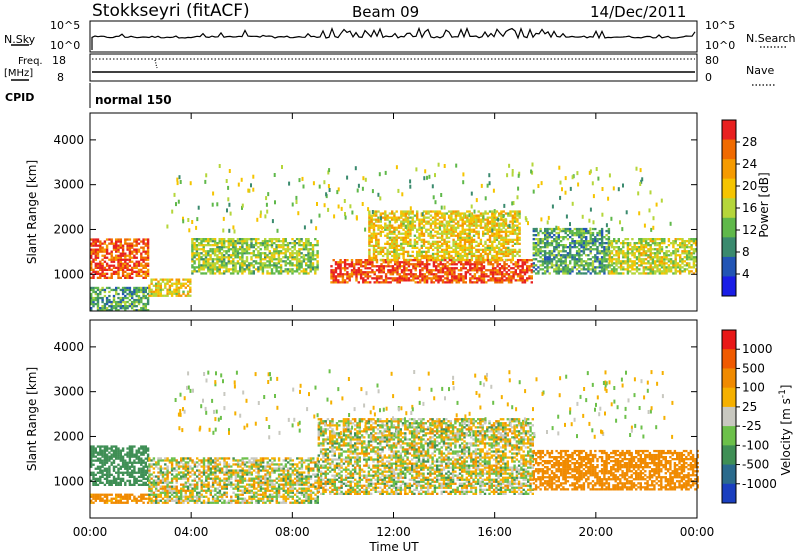 This screenshot has height=554, width=800. Describe the element at coordinates (749, 230) in the screenshot. I see `colorbar-tick-label: 12` at that location.